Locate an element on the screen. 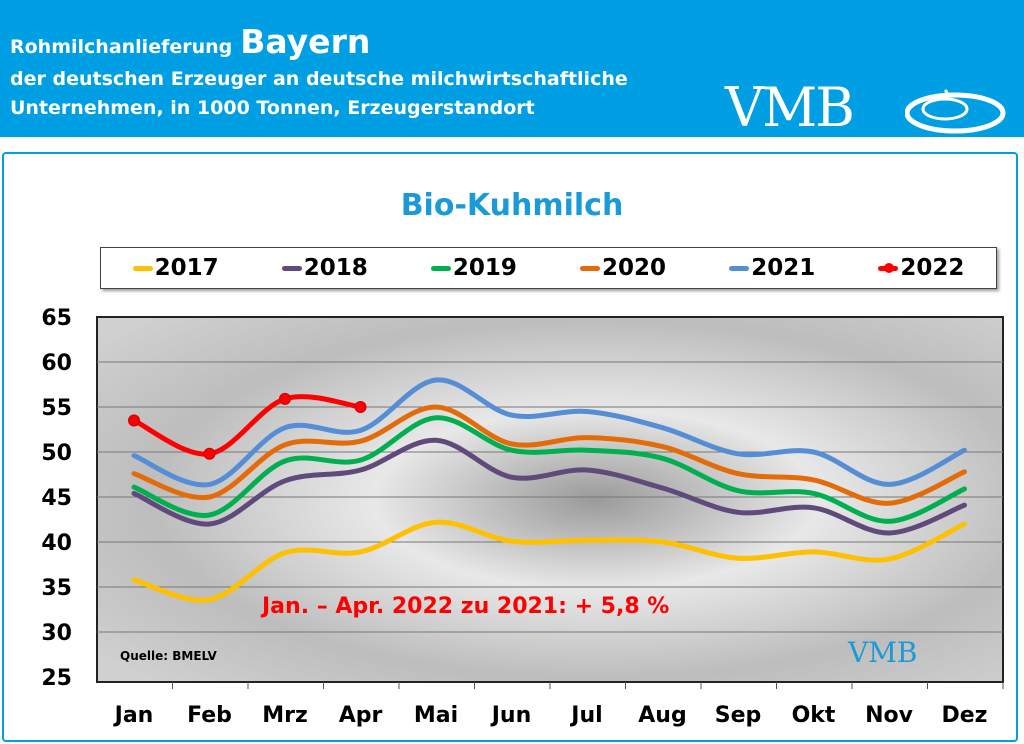  header-region: Bayern is located at coordinates (305, 41).